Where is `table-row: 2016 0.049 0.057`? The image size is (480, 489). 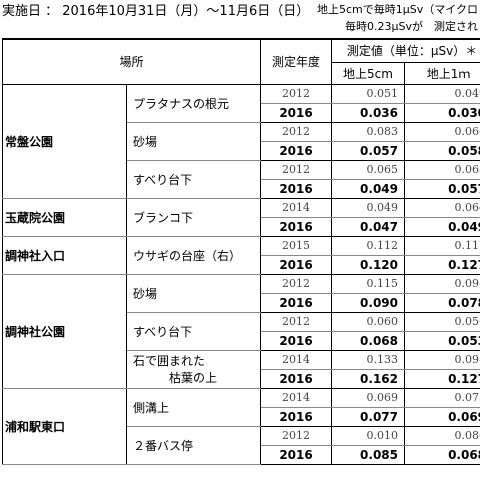 table-row: 2016 0.049 0.057 is located at coordinates (241, 189).